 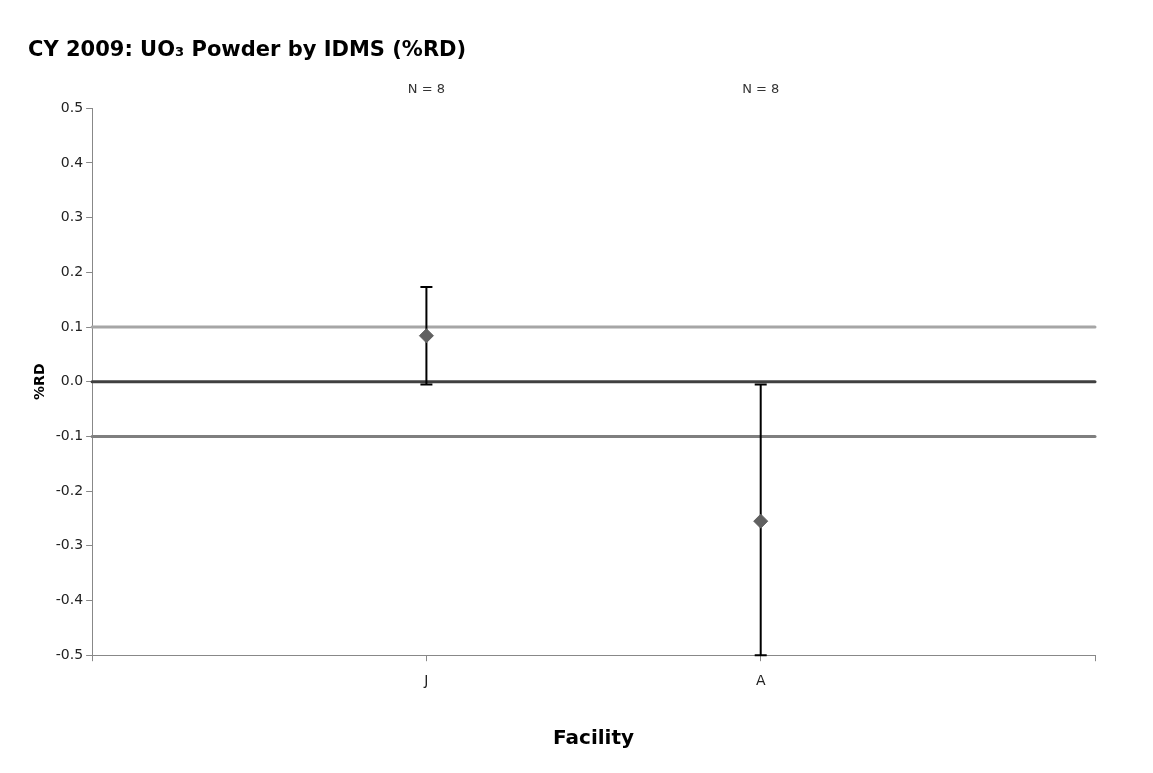 What do you see at coordinates (72, 106) in the screenshot?
I see `y-tick-label: 0.5` at bounding box center [72, 106].